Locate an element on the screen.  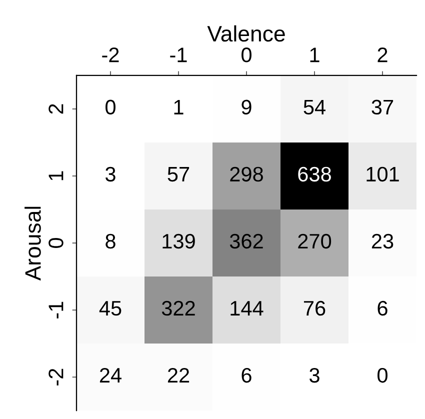
data-label: 24 is located at coordinates (111, 375).